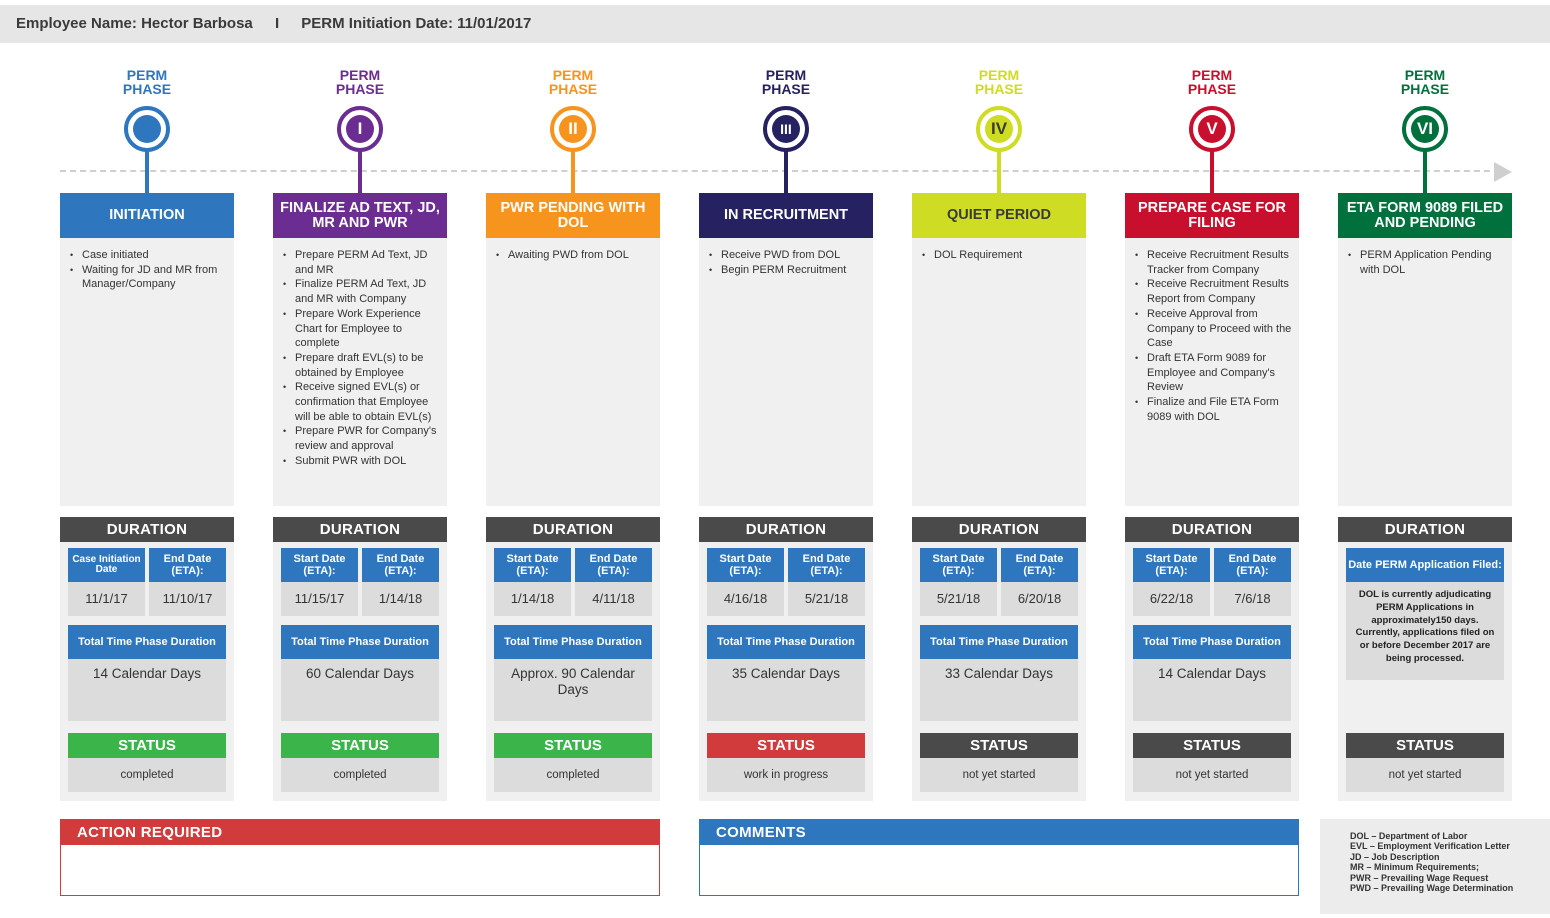 This screenshot has width=1550, height=918. I want to click on phase-label-bottom: PHASE, so click(147, 89).